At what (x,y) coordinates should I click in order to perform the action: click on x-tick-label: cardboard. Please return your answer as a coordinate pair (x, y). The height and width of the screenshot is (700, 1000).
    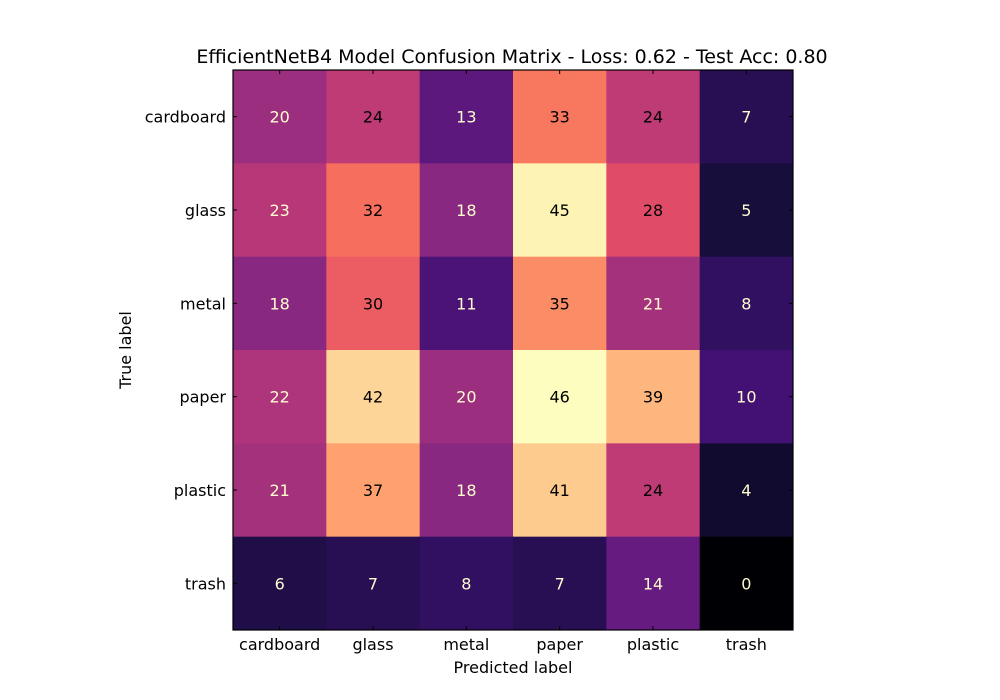
    Looking at the image, I should click on (279, 644).